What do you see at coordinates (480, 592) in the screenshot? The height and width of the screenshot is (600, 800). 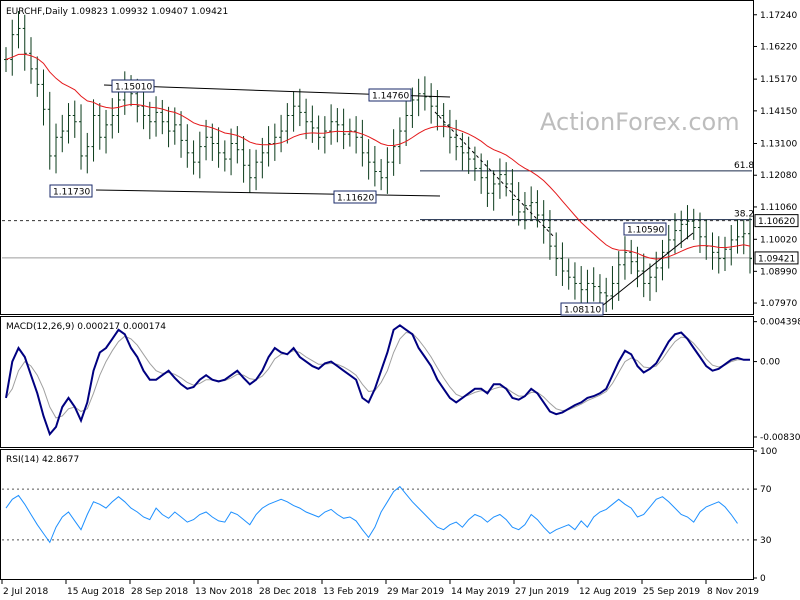 I see `x-tick-label: 14 May 2019` at bounding box center [480, 592].